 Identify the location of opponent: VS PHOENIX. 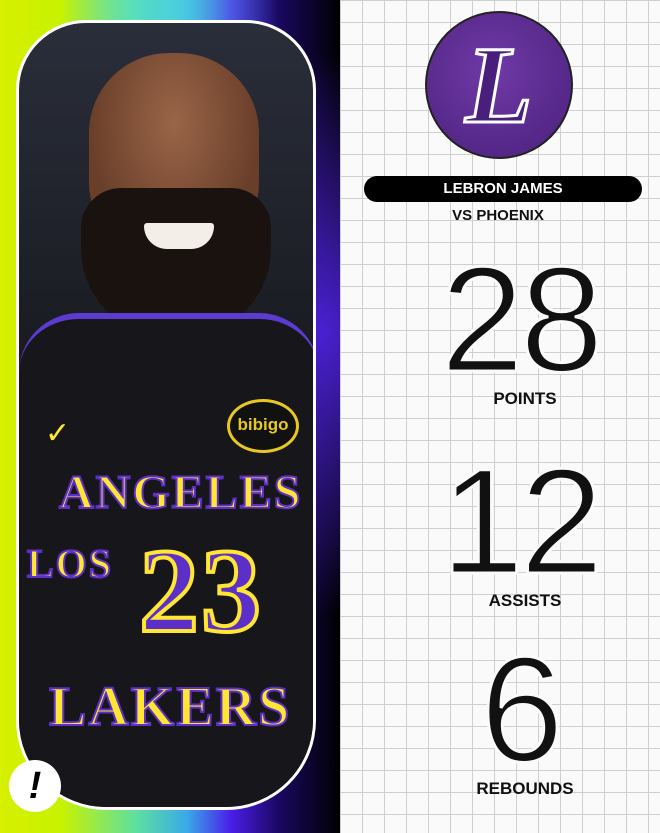
(498, 215).